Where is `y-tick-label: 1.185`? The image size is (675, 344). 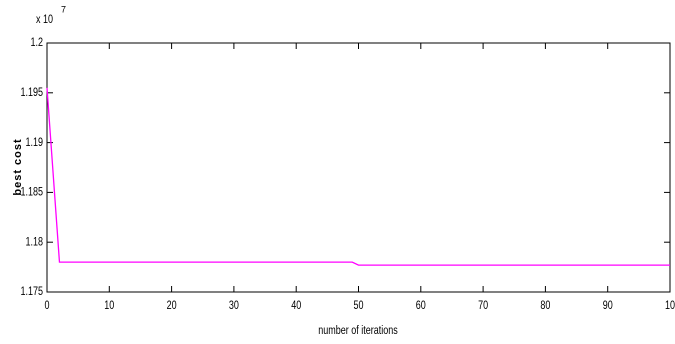
y-tick-label: 1.185 is located at coordinates (32, 192).